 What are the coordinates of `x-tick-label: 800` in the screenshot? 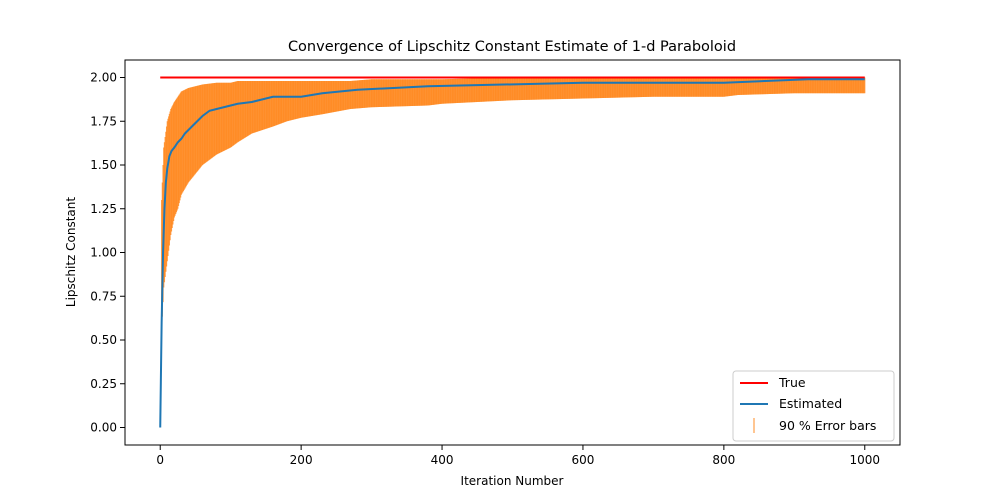 It's located at (723, 460).